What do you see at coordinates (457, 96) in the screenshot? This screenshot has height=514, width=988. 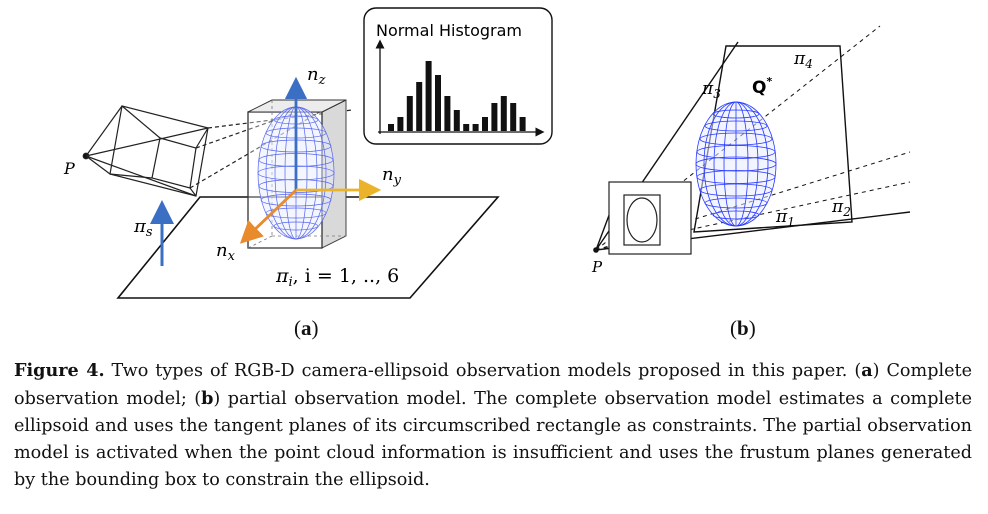 I see `histogram-bars` at bounding box center [457, 96].